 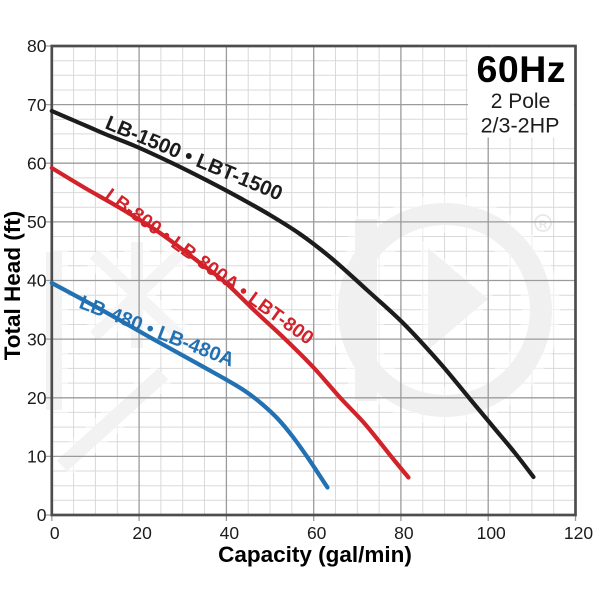 I want to click on svg-text: 2/3-2HP, so click(x=520, y=126).